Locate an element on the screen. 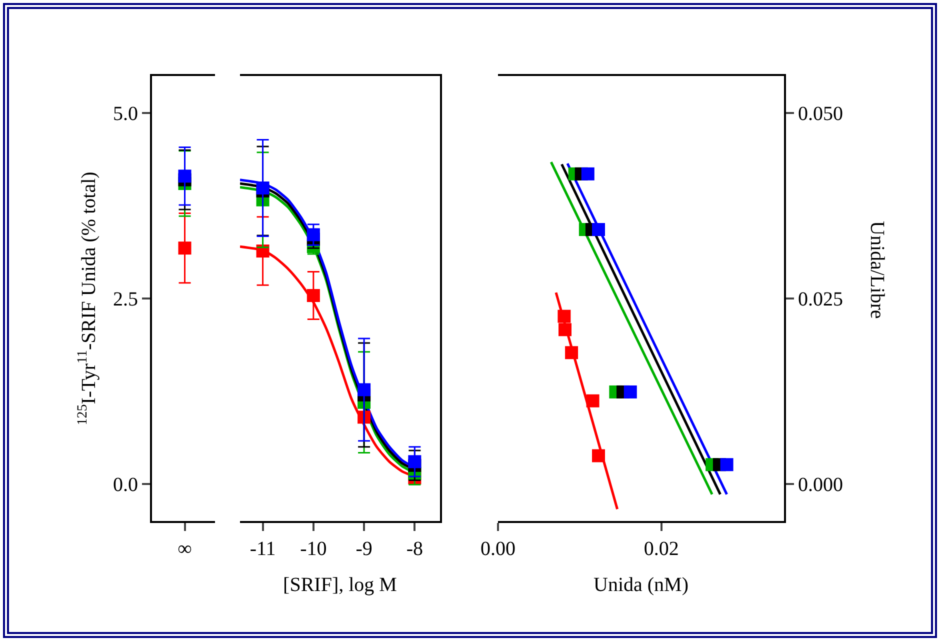 The height and width of the screenshot is (641, 940). y-tick-label: 0.0 is located at coordinates (125, 485).